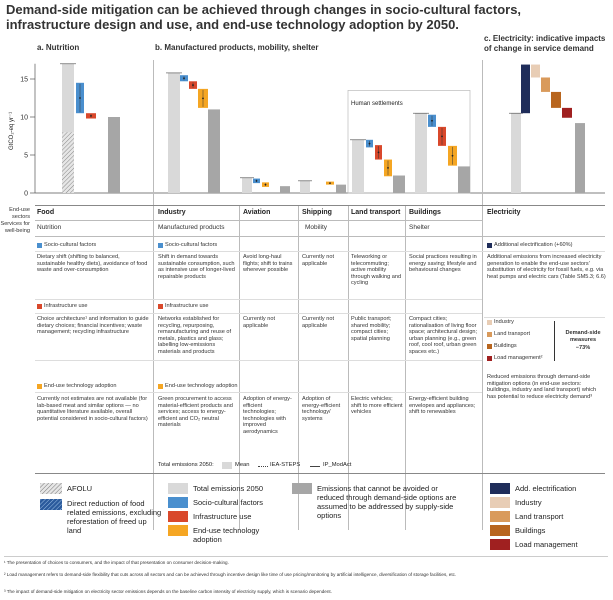  Describe the element at coordinates (533, 245) in the screenshot. I see `header-add-elec: Additional electrification (+60%)` at that location.